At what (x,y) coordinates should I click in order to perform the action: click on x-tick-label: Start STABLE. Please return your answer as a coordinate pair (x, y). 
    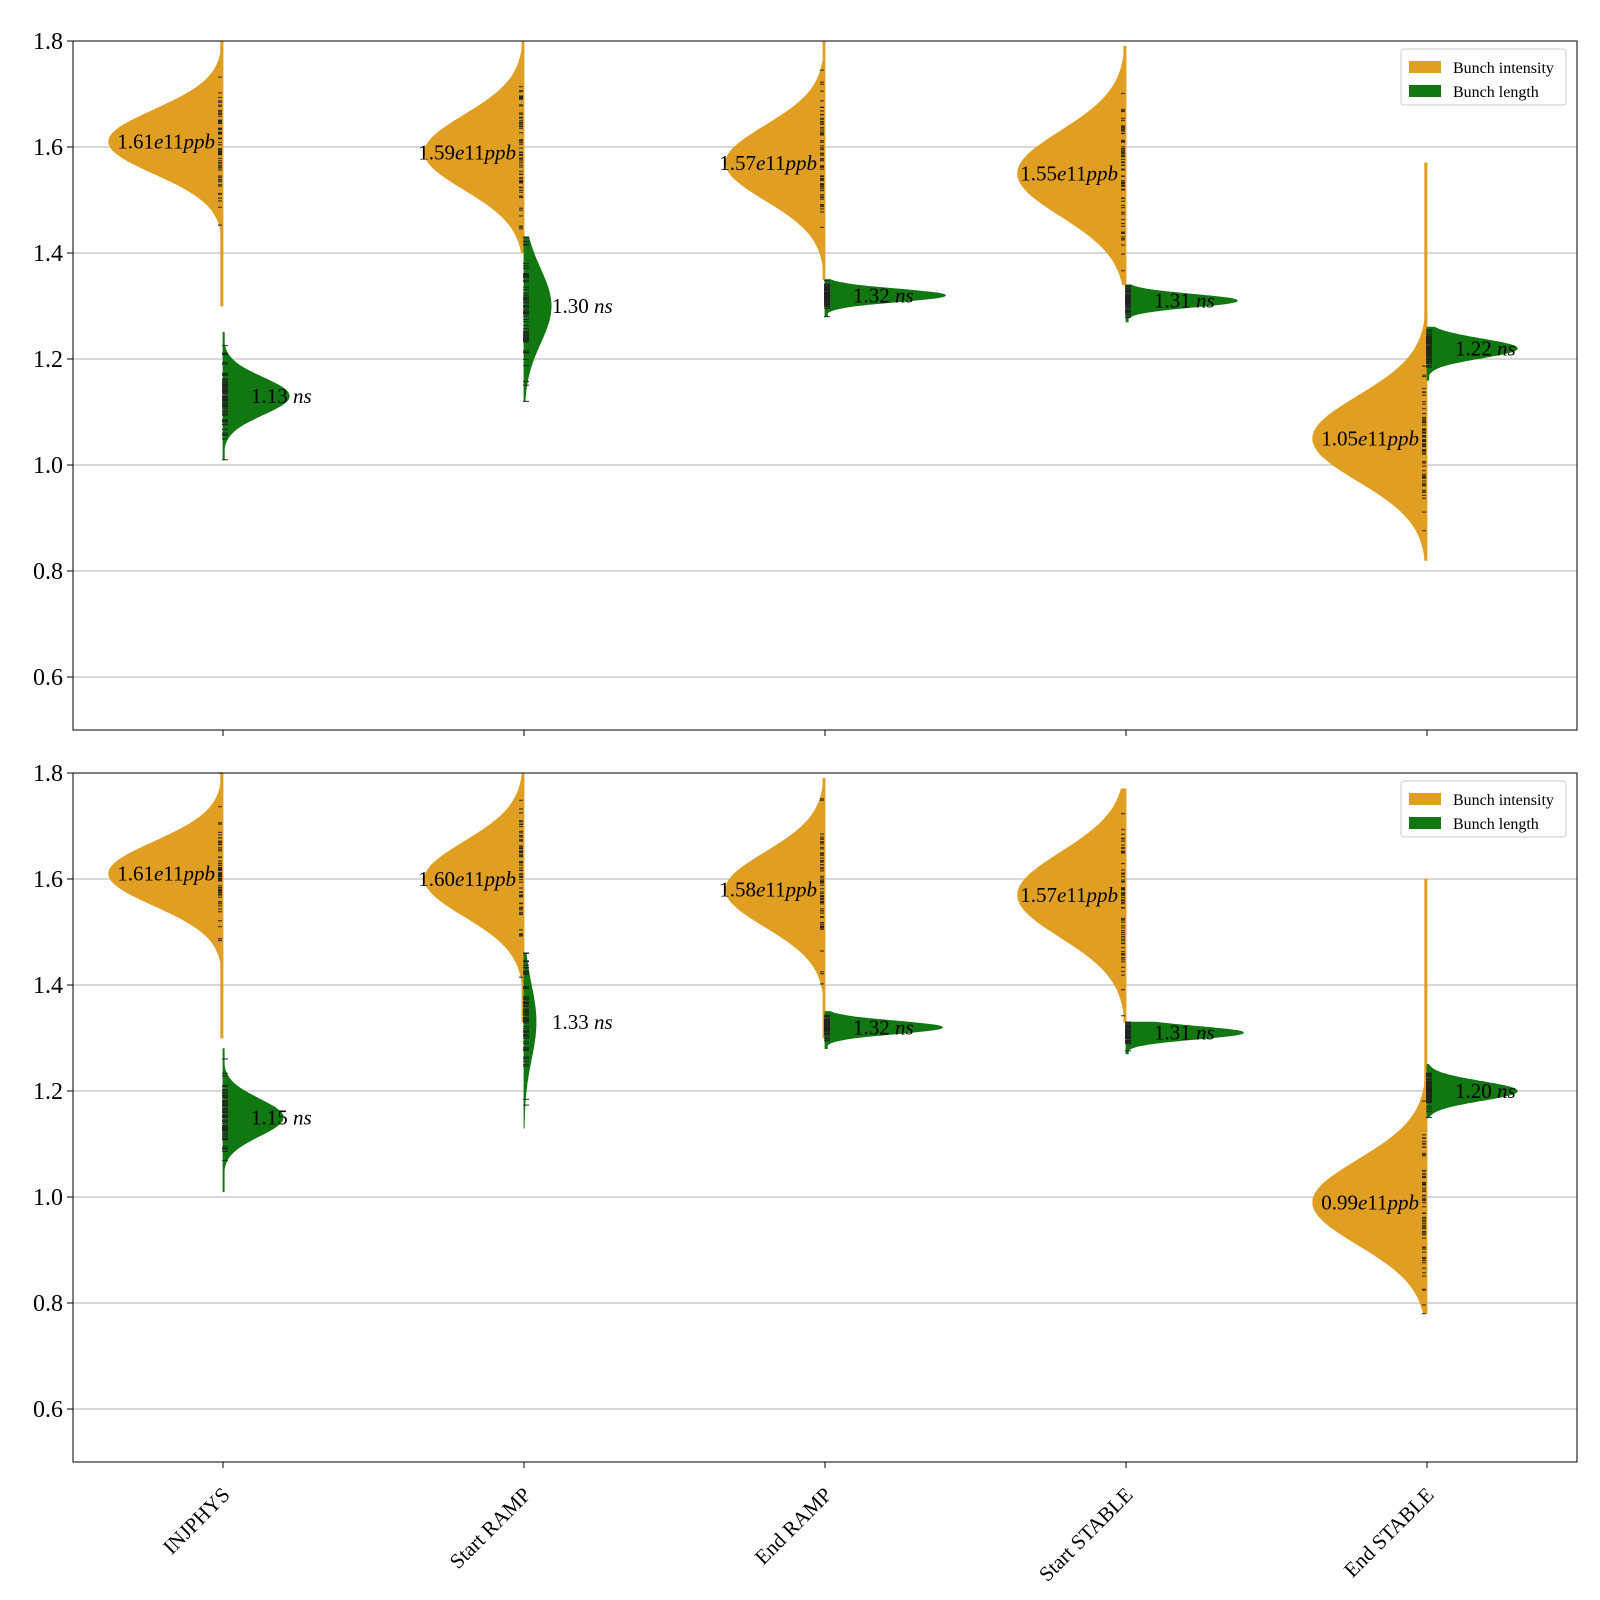
    Looking at the image, I should click on (1086, 1535).